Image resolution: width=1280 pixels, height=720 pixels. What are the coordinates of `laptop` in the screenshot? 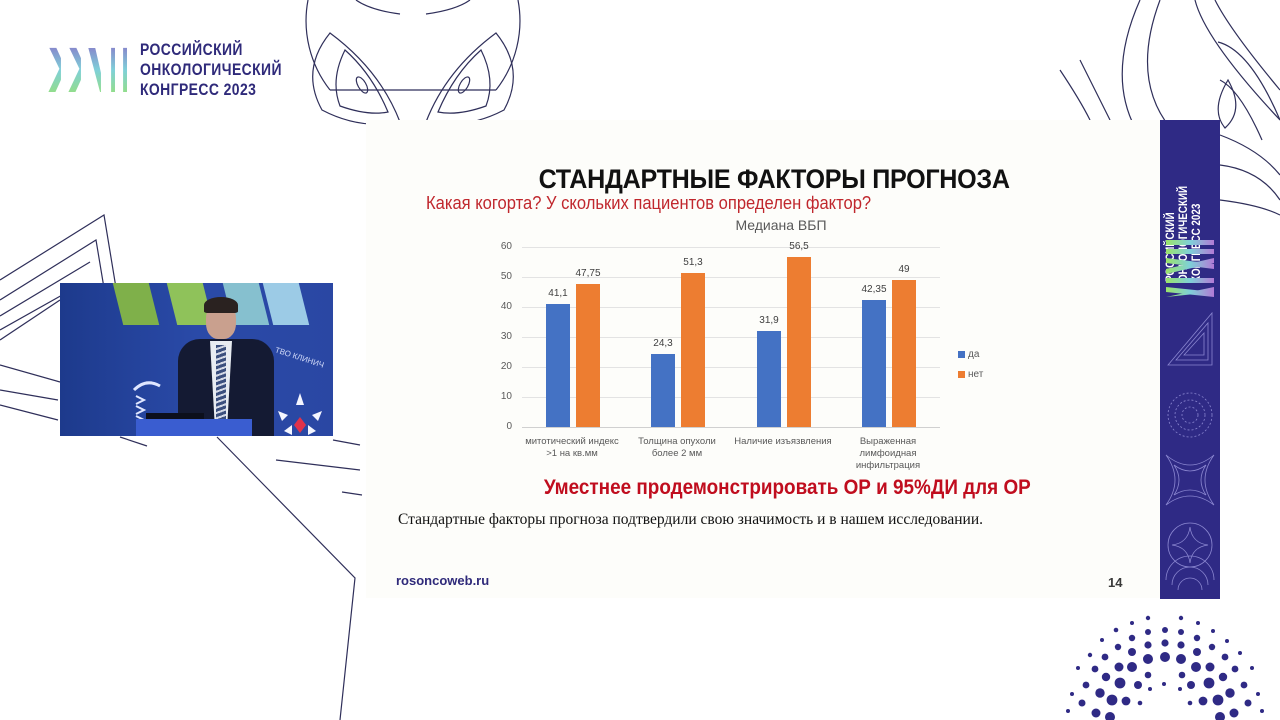 It's located at (175, 416).